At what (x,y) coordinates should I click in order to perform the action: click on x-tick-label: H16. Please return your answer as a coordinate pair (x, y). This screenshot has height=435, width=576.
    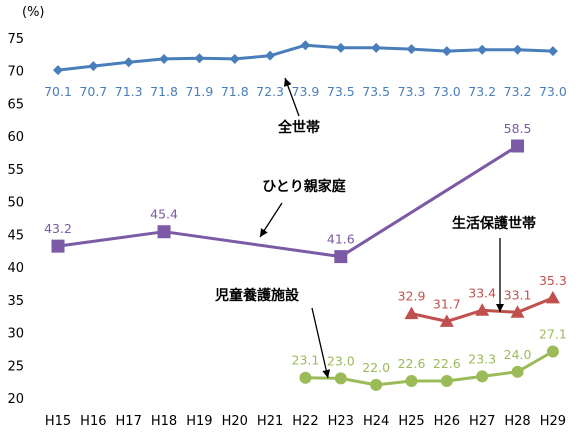
    Looking at the image, I should click on (93, 421).